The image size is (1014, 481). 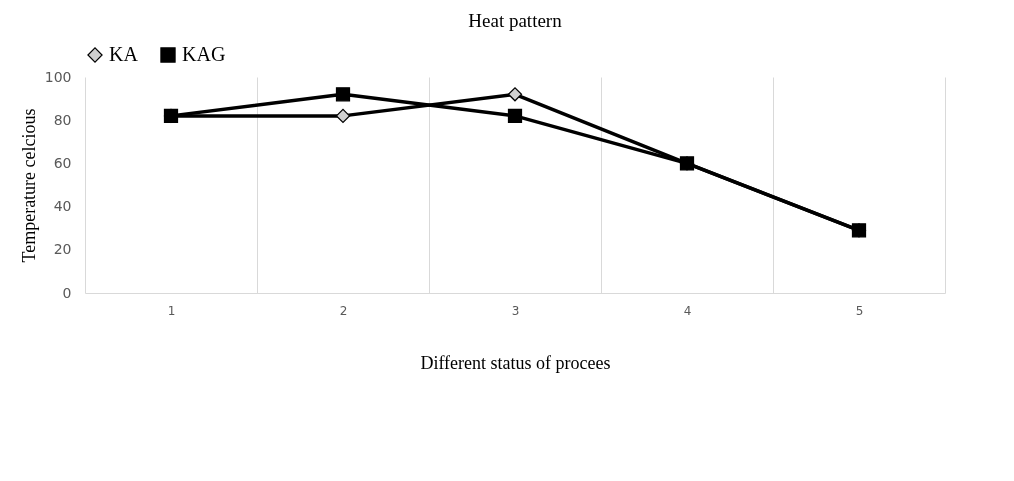 What do you see at coordinates (859, 310) in the screenshot?
I see `x-tick-label: 5` at bounding box center [859, 310].